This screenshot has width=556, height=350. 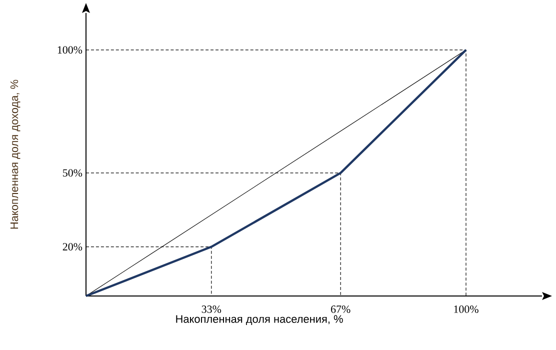 I want to click on y-tick-label: 100%, so click(x=70, y=50).